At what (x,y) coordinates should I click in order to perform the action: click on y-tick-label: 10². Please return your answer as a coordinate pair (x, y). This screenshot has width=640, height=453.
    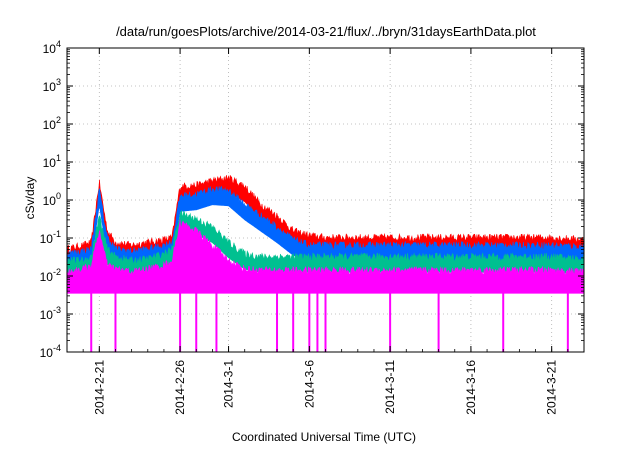
    Looking at the image, I should click on (52, 123).